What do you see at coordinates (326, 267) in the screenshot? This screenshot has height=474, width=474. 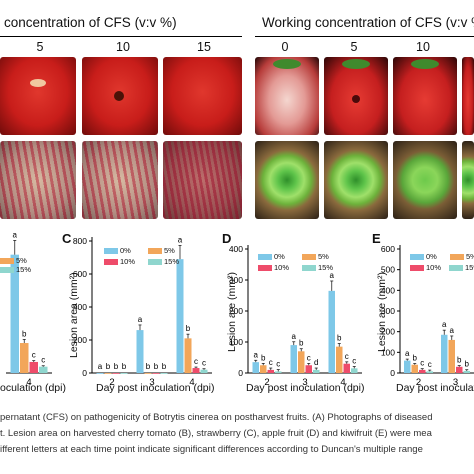 I see `legend-label: 15%` at bounding box center [326, 267].